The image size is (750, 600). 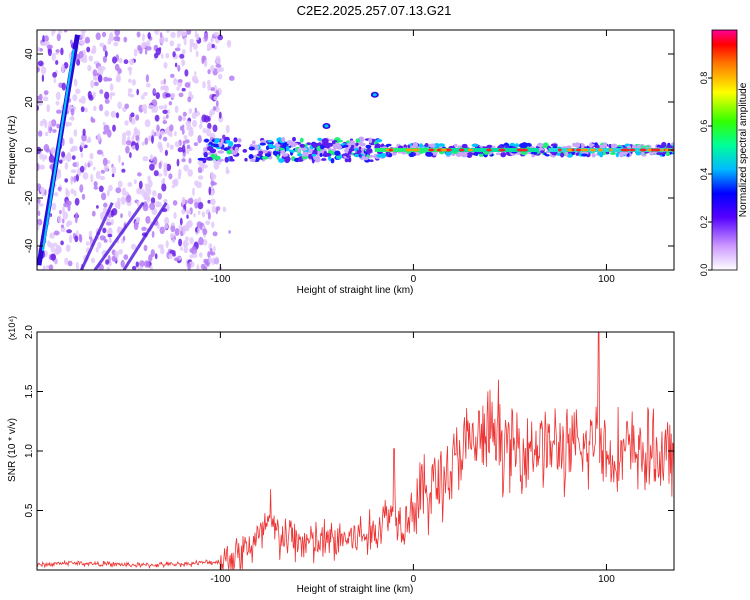 I want to click on y-tick-label: 20, so click(x=29, y=102).